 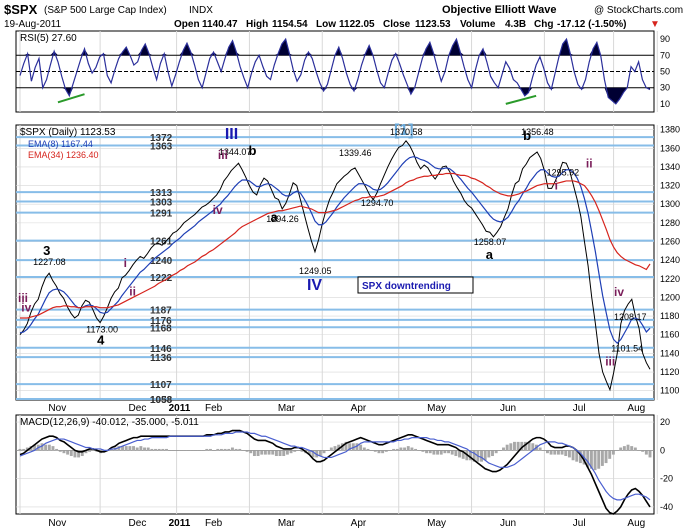 I want to click on price-title: $SPX (Daily) 1123.53, so click(x=68, y=132).